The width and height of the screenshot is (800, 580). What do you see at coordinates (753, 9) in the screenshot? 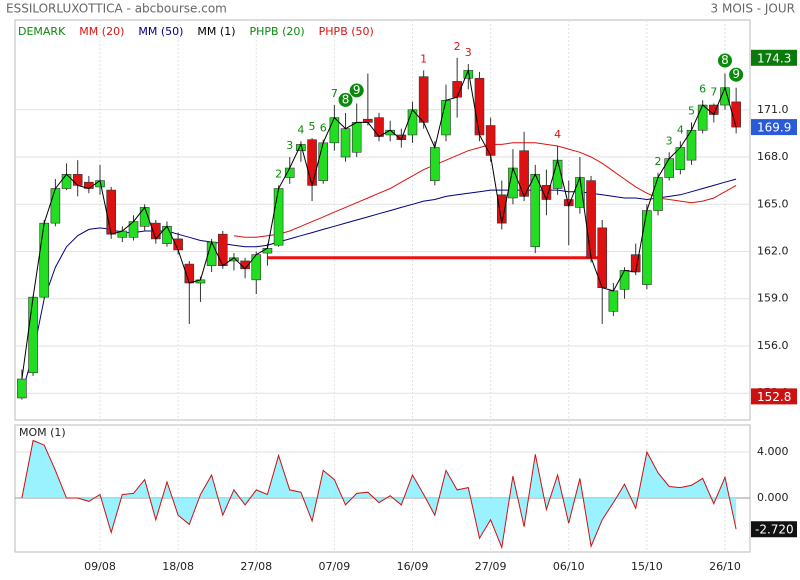
I see `period: 3 MOIS - JOUR` at bounding box center [753, 9].